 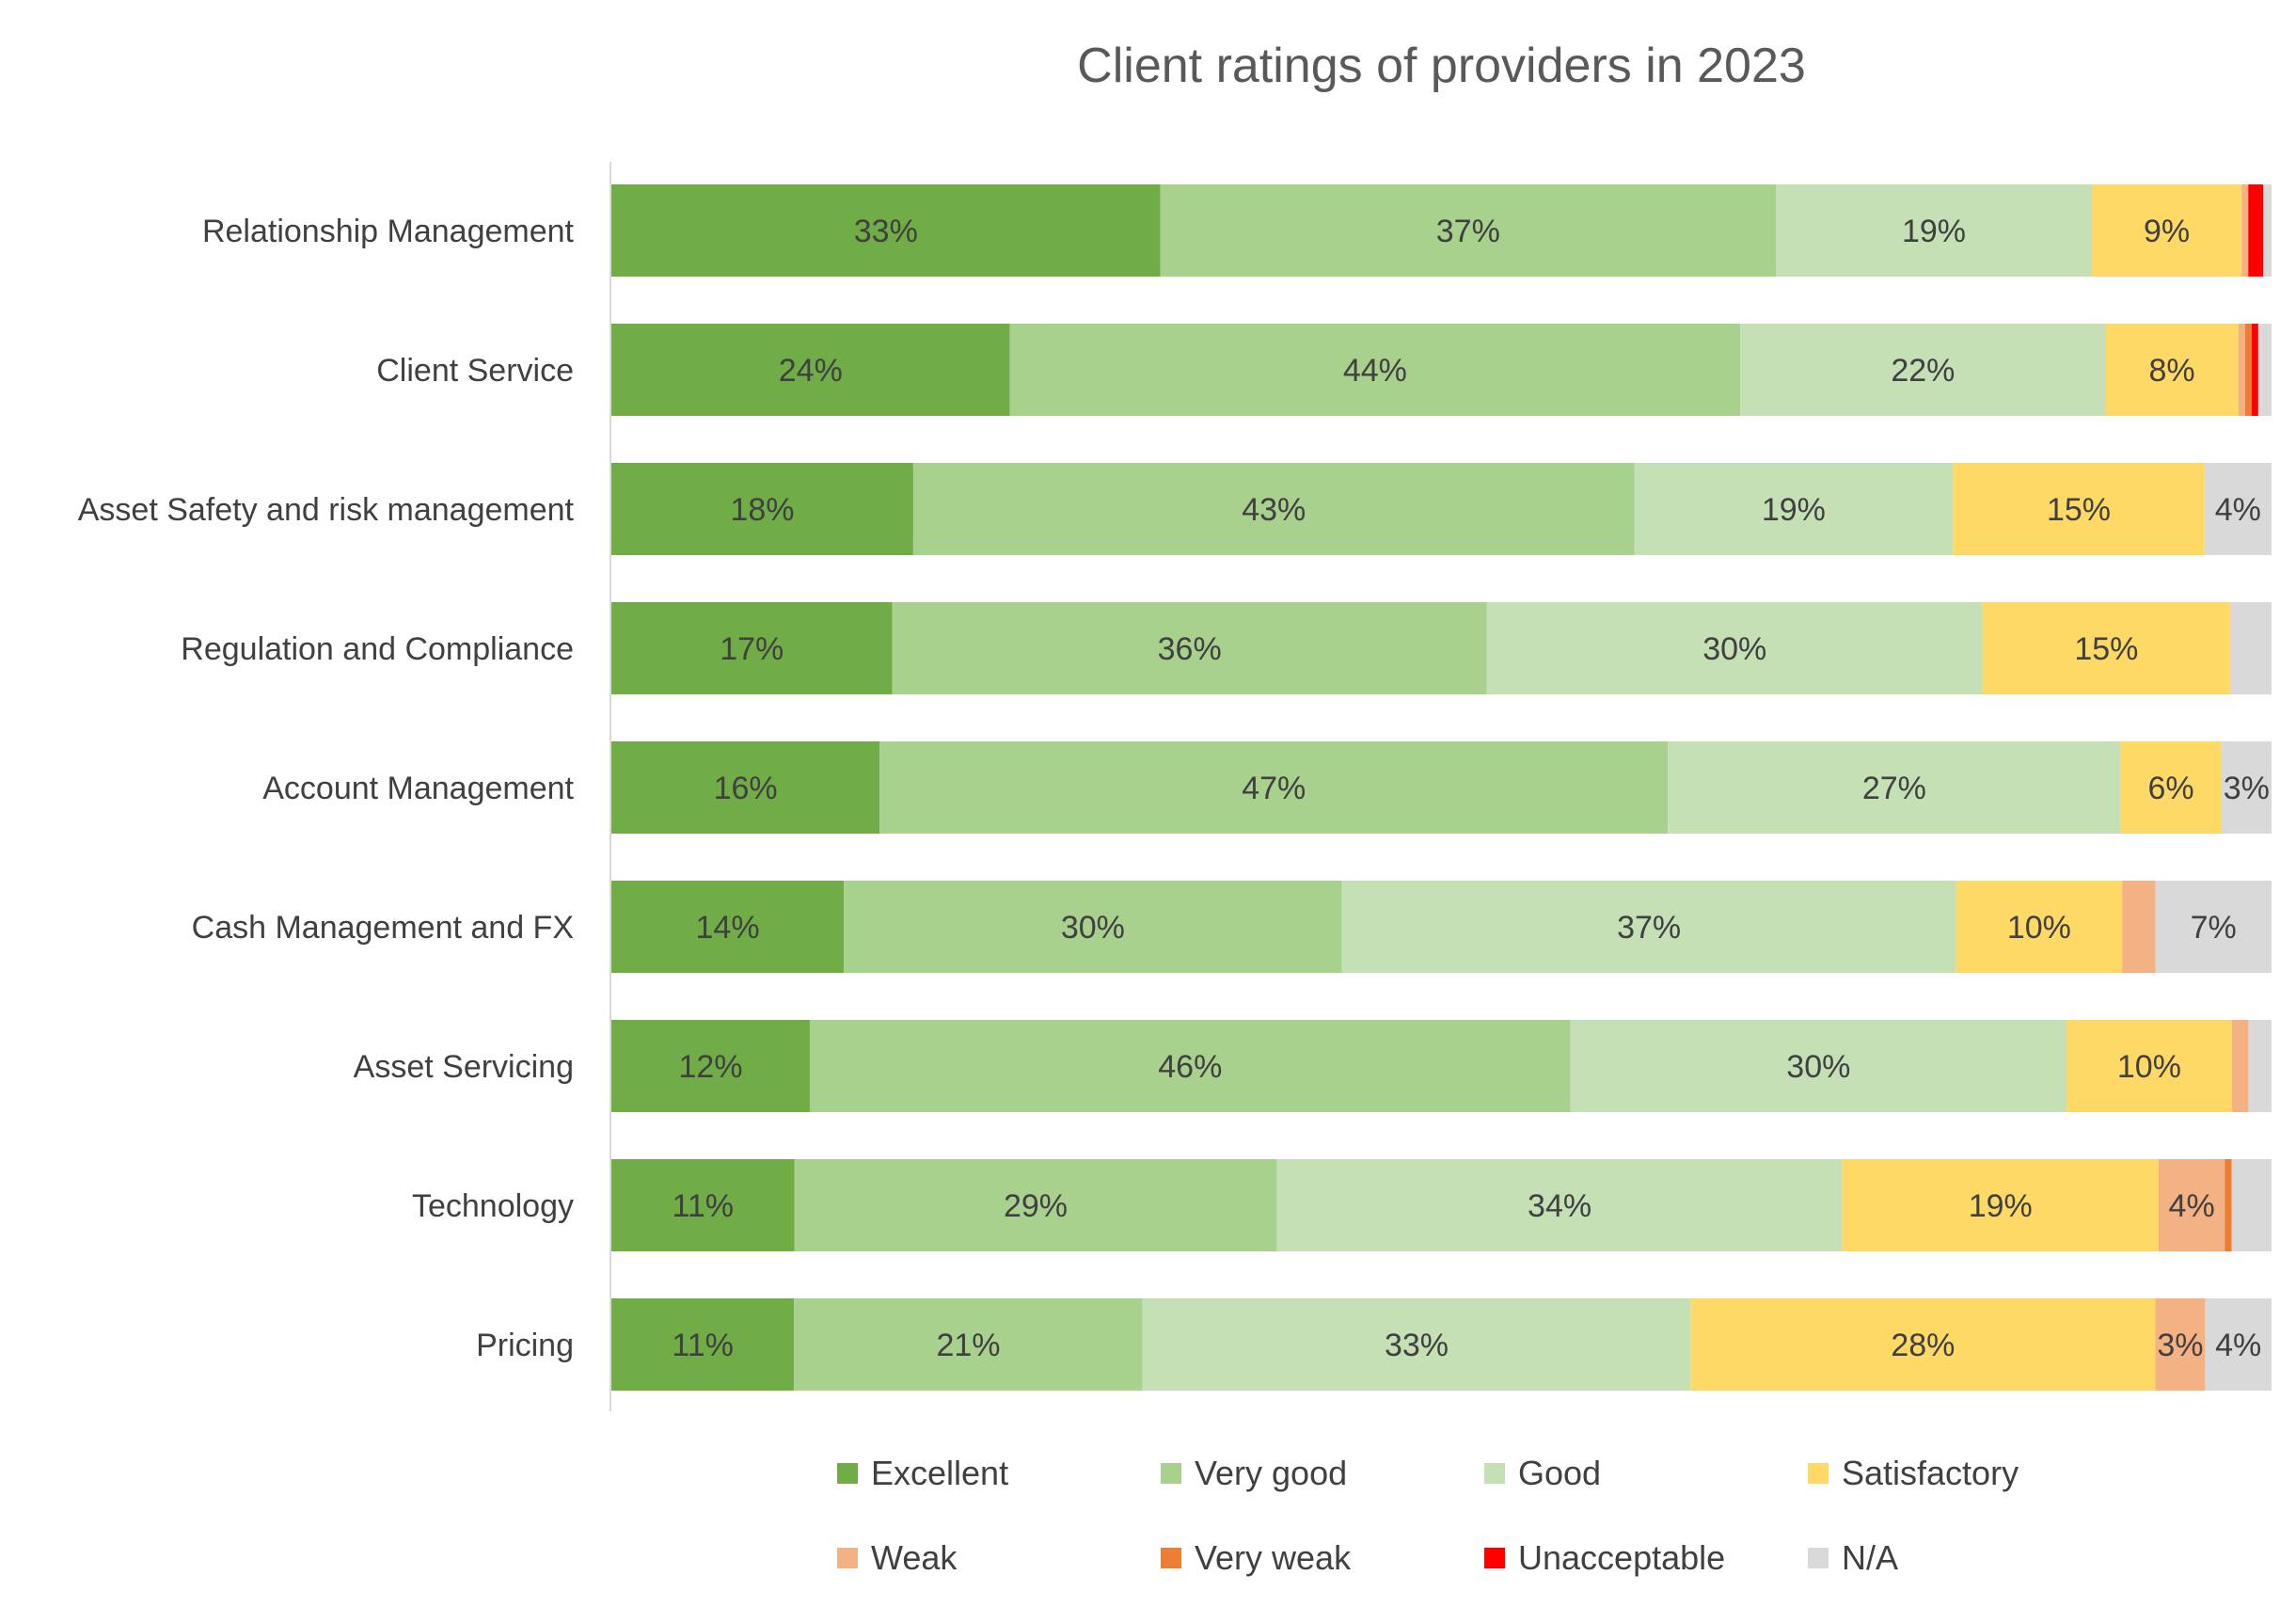 I want to click on data-label: 14%, so click(x=728, y=928).